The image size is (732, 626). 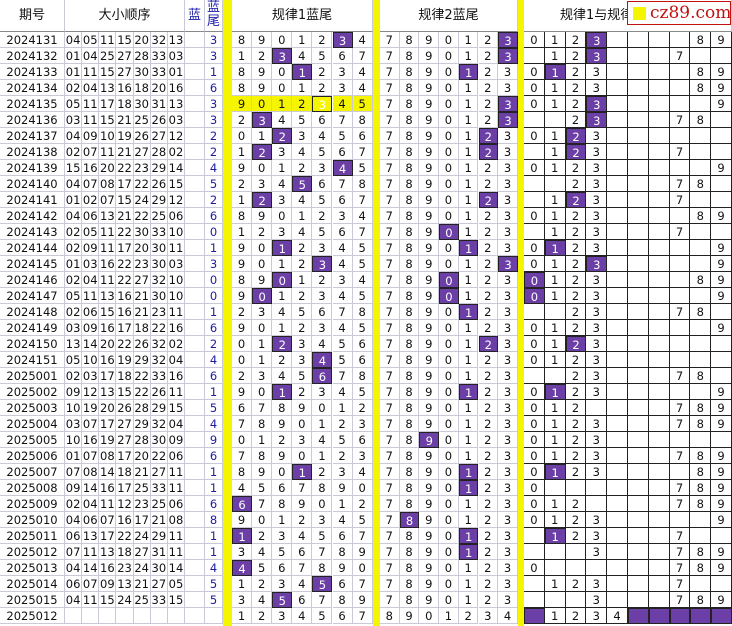 What do you see at coordinates (32, 376) in the screenshot?
I see `issue-cell: 2025001` at bounding box center [32, 376].